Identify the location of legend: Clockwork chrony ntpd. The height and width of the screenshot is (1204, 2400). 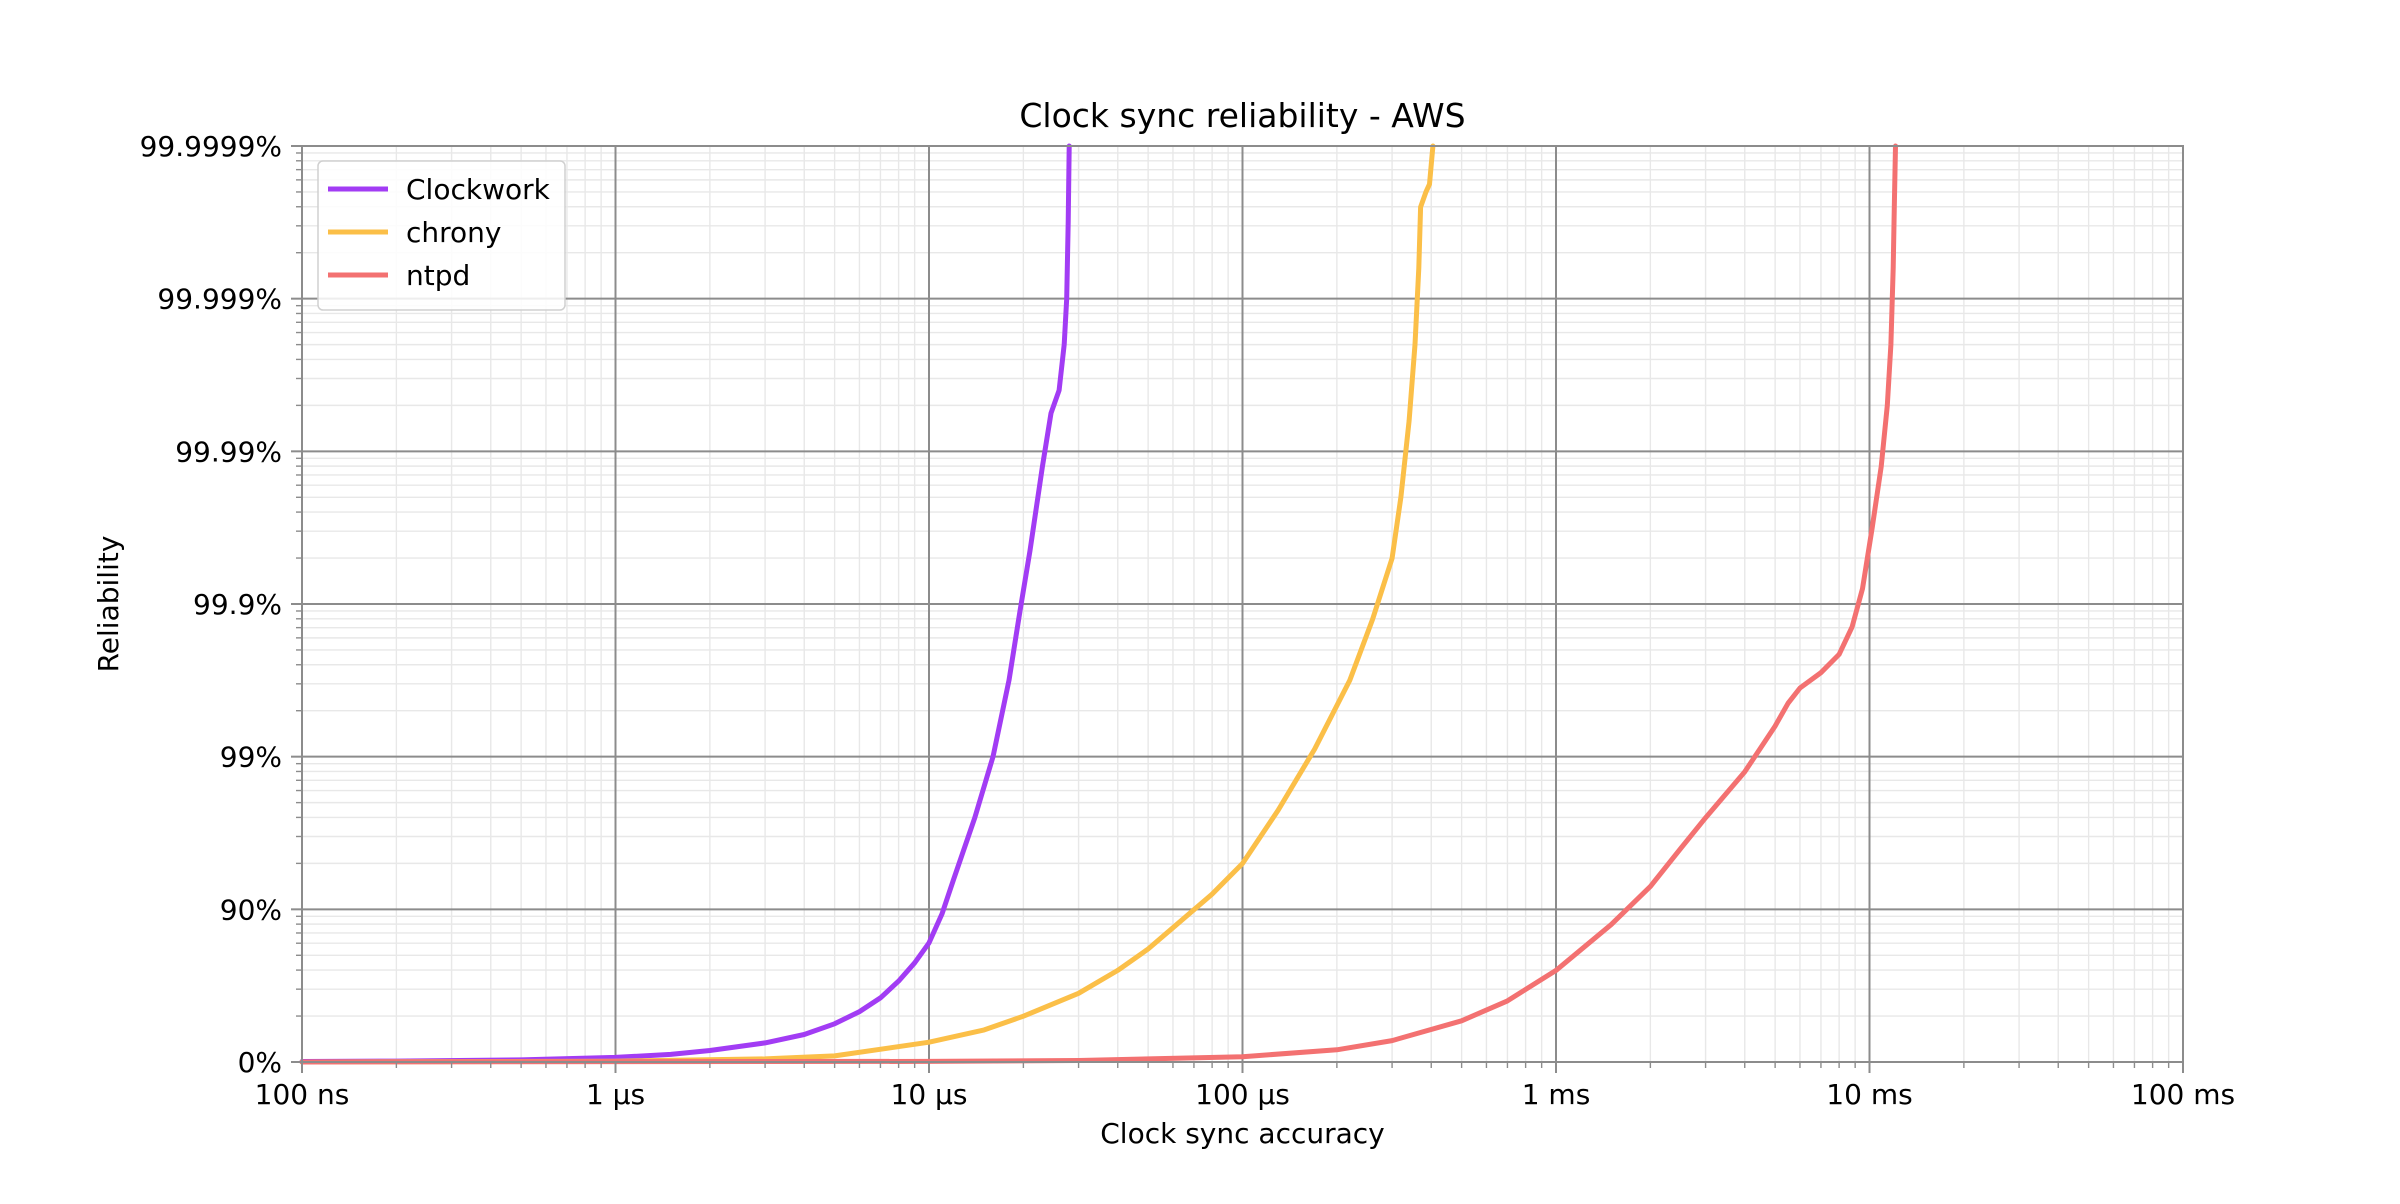
(441, 235).